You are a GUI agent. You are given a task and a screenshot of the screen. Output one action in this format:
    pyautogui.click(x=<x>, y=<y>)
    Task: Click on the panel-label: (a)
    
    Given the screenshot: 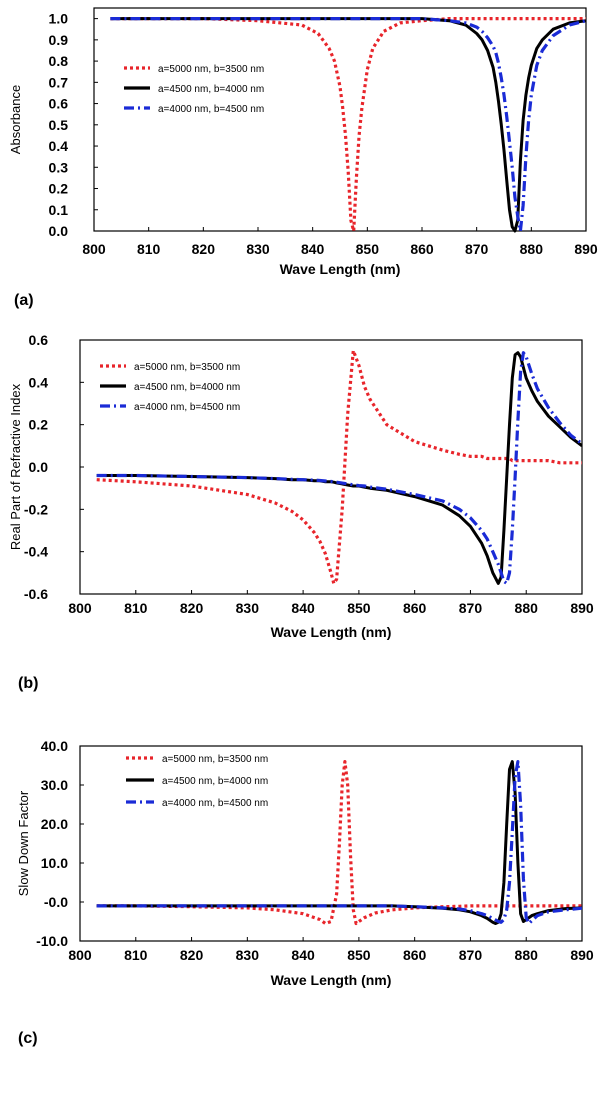 What is the action you would take?
    pyautogui.click(x=24, y=300)
    